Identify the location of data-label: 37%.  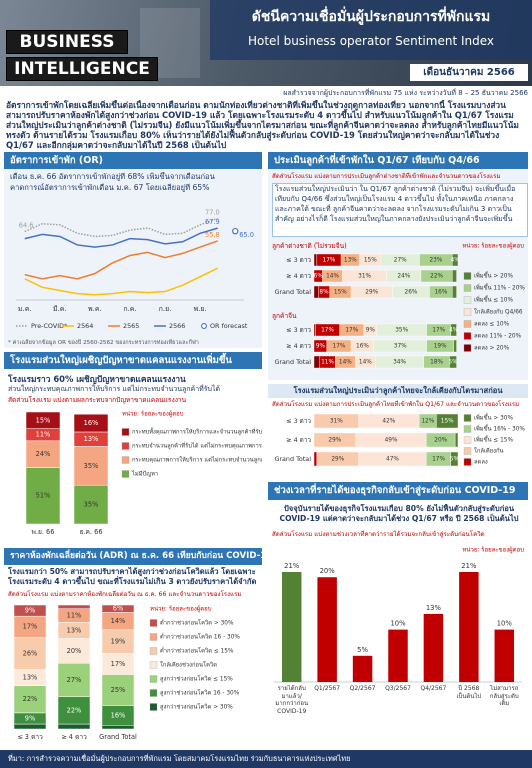
(400, 347).